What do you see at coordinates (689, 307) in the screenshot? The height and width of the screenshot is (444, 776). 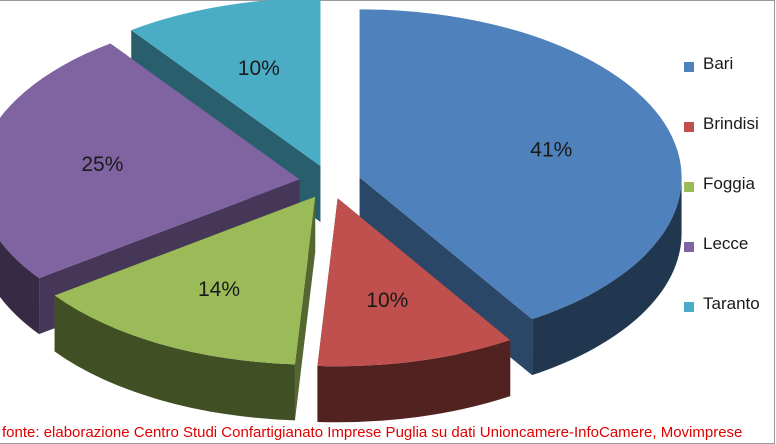 I see `legend-swatch-taranto` at bounding box center [689, 307].